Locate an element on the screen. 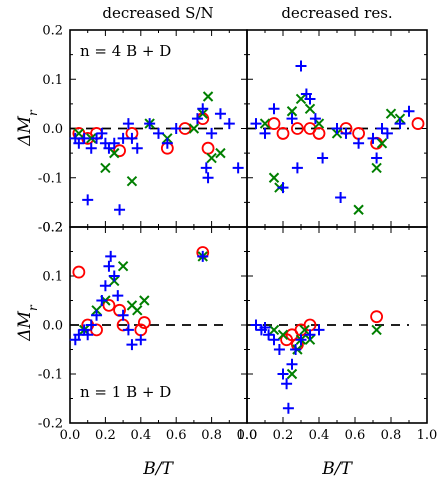 Image resolution: width=443 pixels, height=483 pixels. y-tick-label: 0.1 is located at coordinates (52, 80).